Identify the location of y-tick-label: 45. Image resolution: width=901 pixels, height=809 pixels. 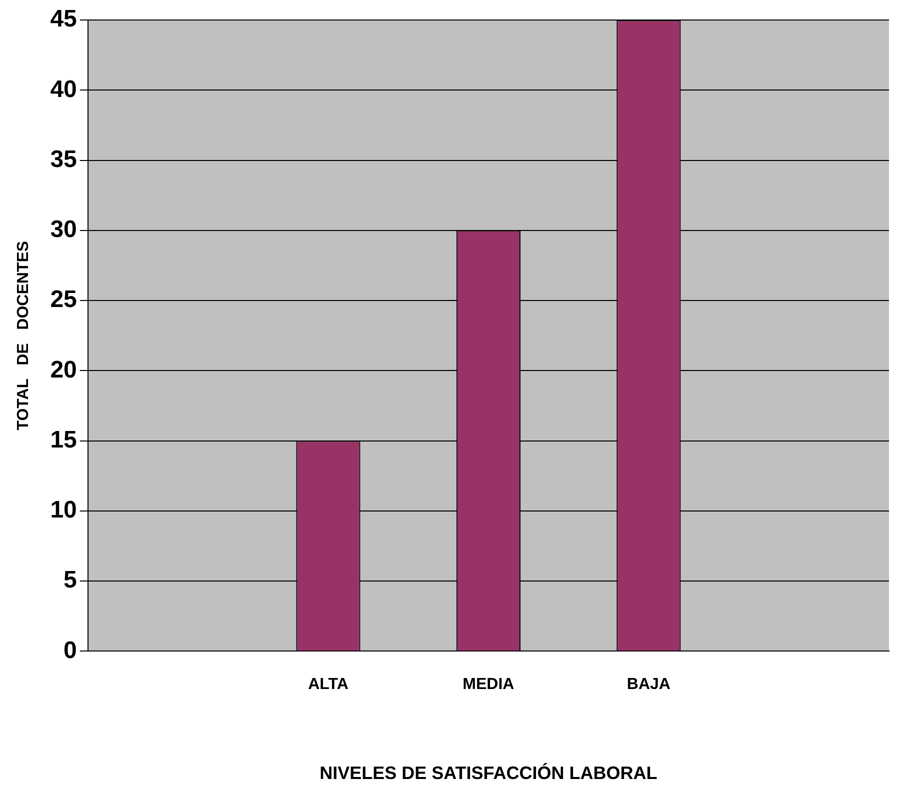
(63, 19).